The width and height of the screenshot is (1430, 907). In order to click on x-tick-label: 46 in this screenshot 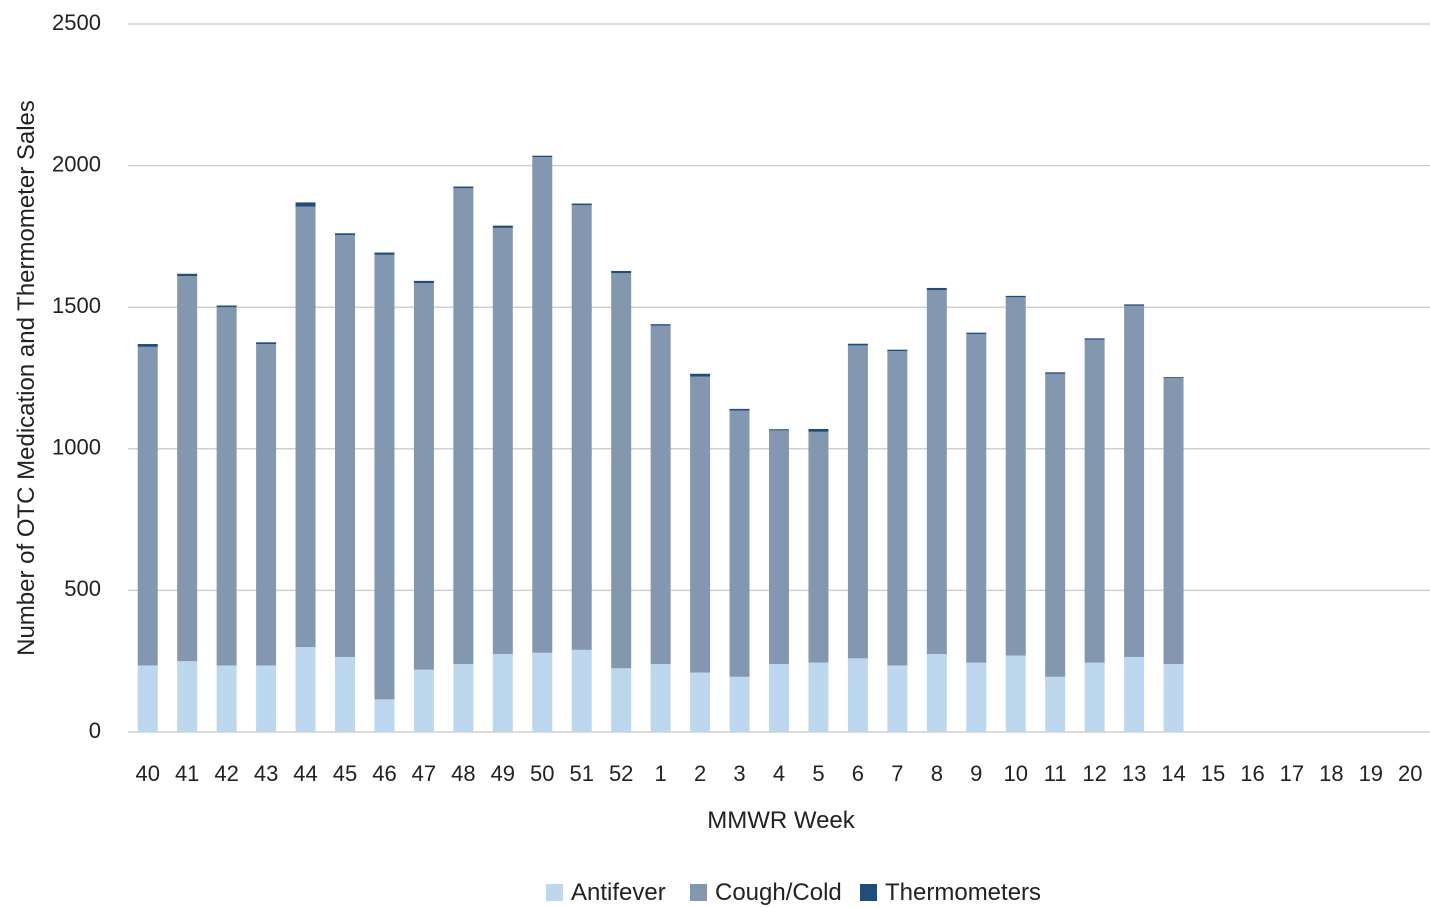, I will do `click(384, 773)`.